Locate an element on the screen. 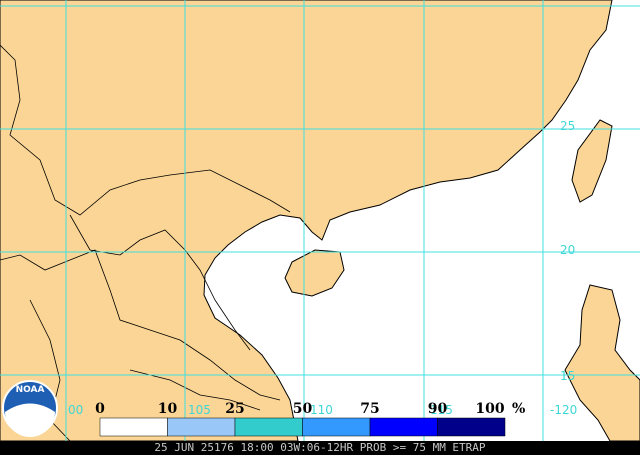 The image size is (640, 455). lon-label: 115 is located at coordinates (441, 410).